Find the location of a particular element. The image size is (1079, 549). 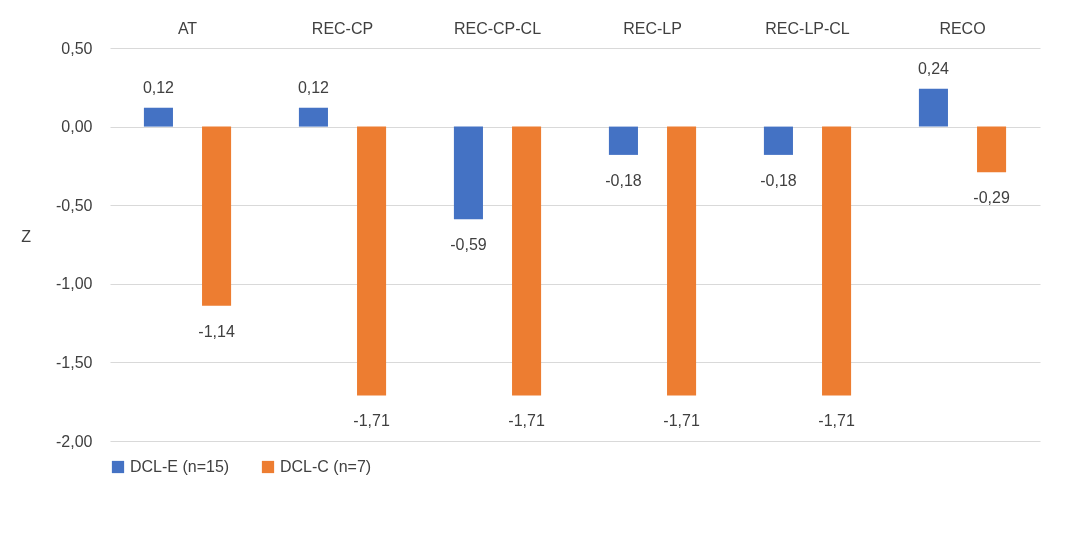

data-label: 0,24 is located at coordinates (933, 68).